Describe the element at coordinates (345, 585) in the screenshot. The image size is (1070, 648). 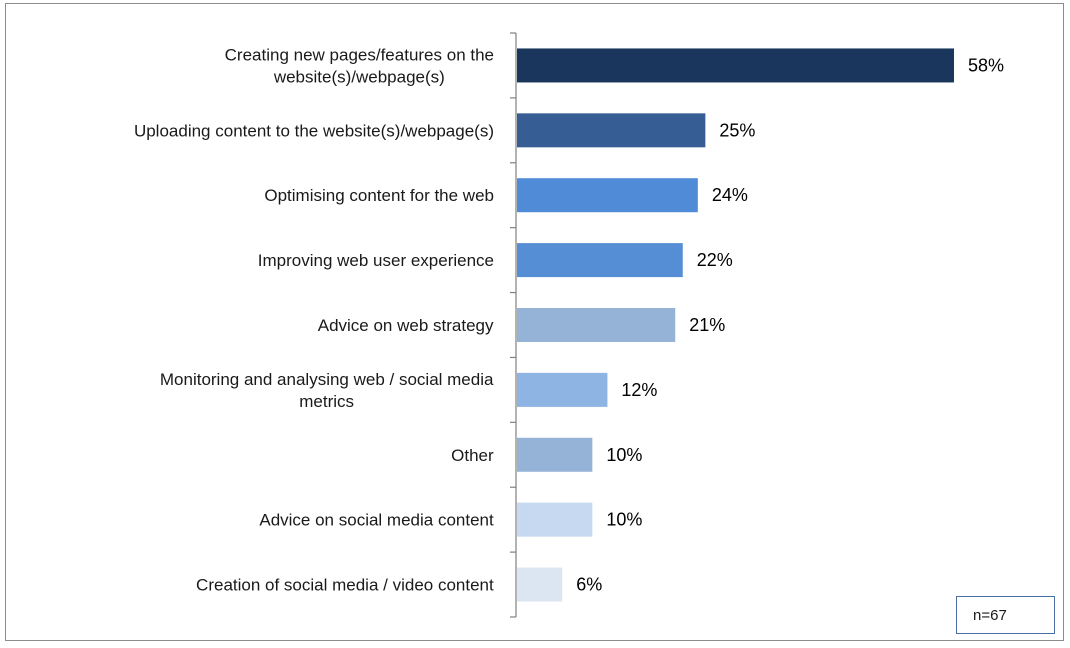
I see `category-label: Creation of social media / video content` at that location.